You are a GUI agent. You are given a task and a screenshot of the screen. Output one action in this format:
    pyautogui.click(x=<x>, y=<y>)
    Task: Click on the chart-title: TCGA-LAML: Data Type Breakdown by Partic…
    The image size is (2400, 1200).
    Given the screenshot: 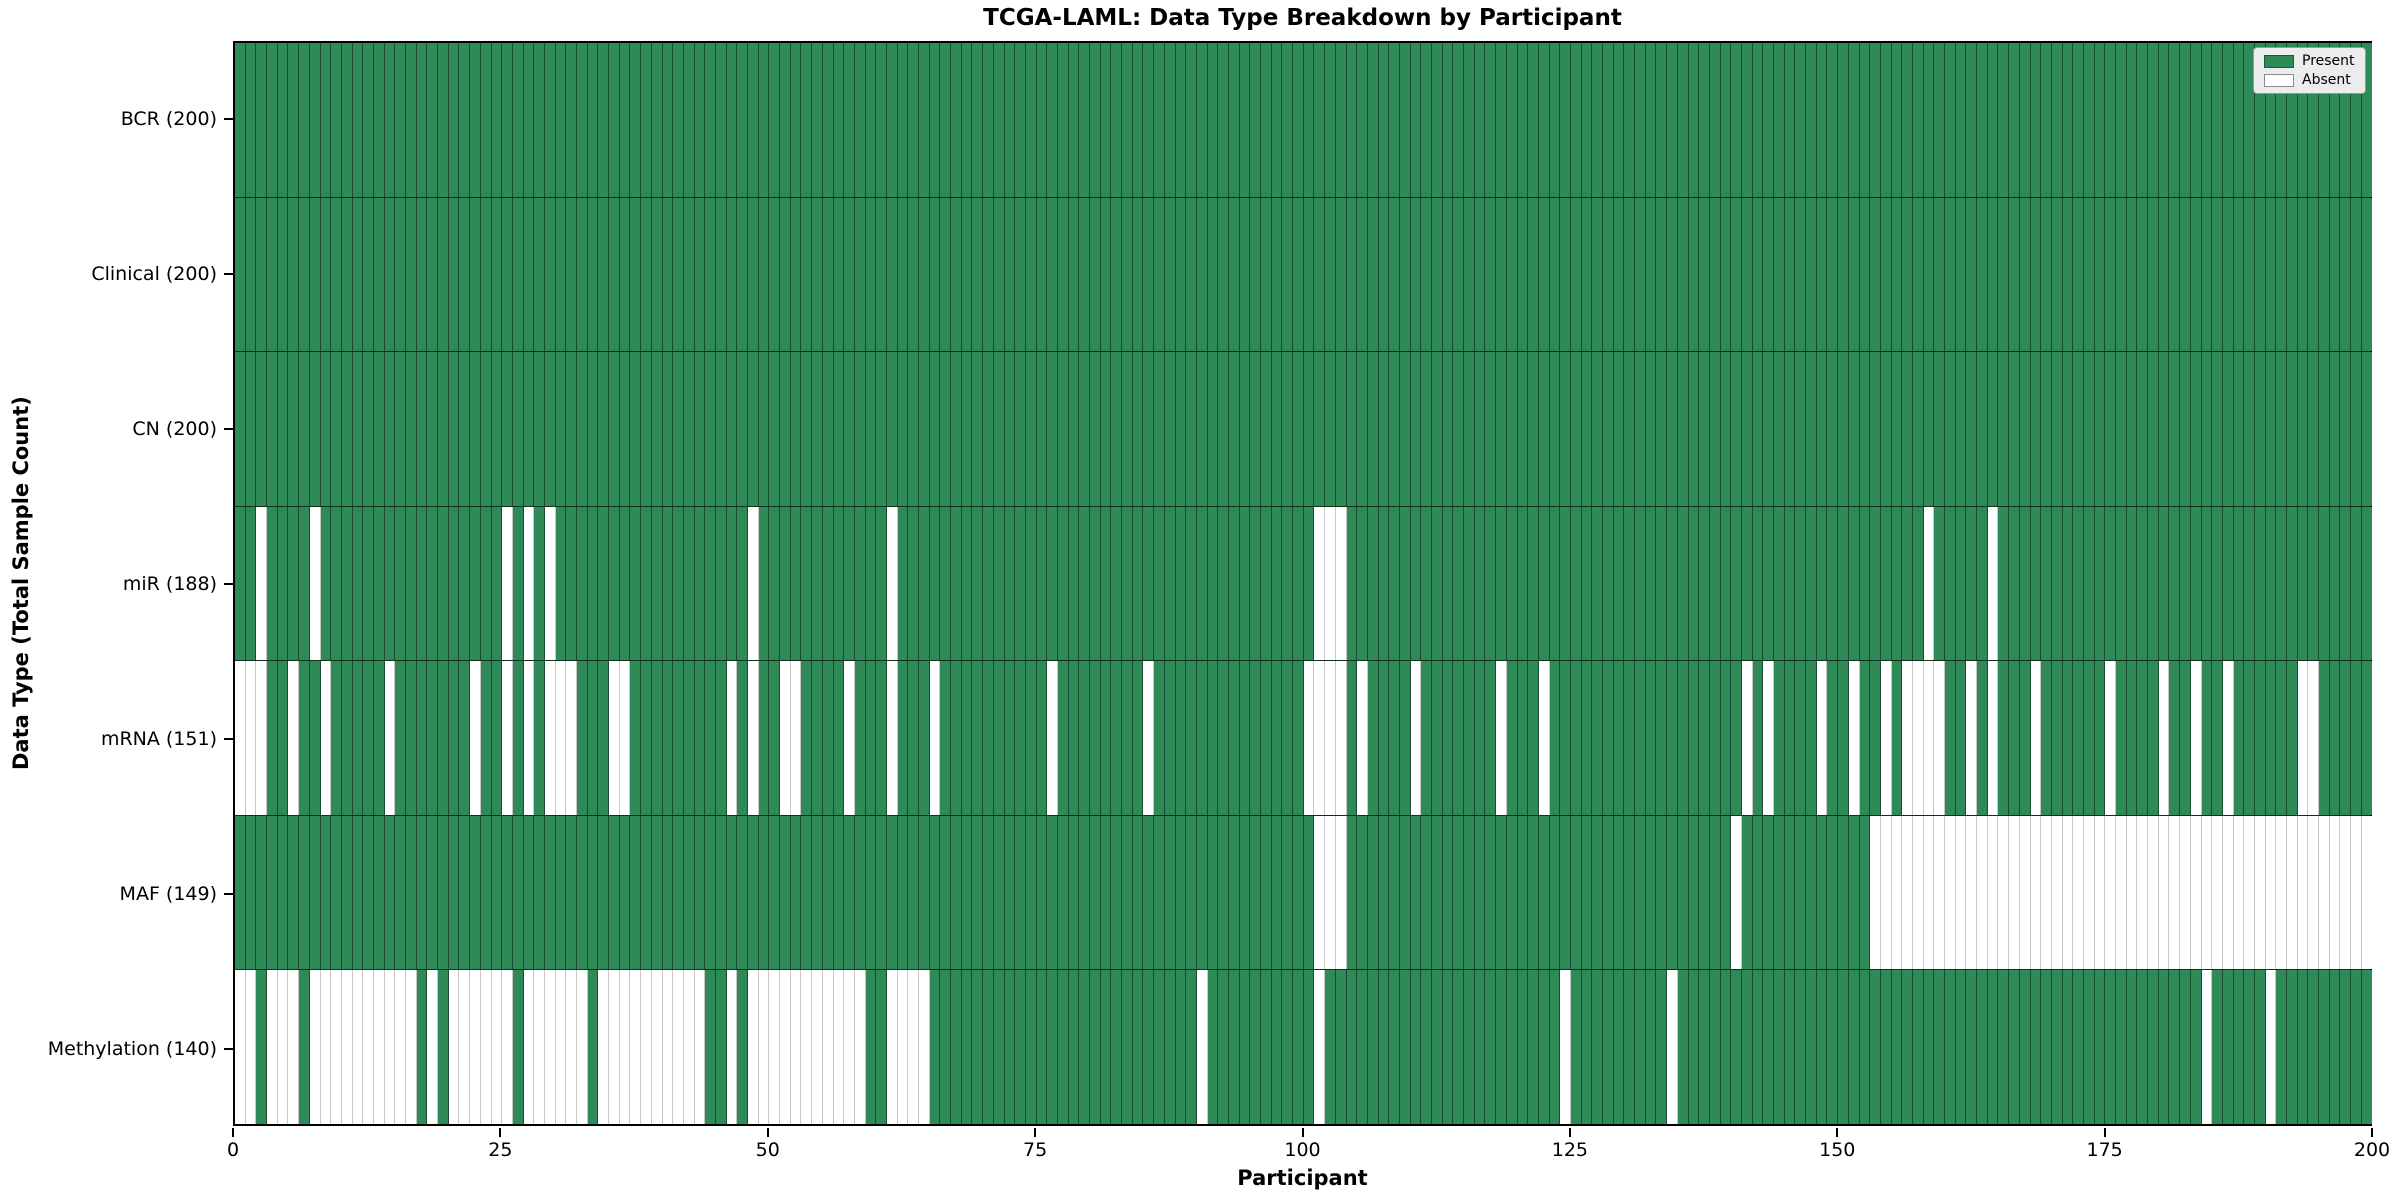 What is the action you would take?
    pyautogui.click(x=1302, y=18)
    